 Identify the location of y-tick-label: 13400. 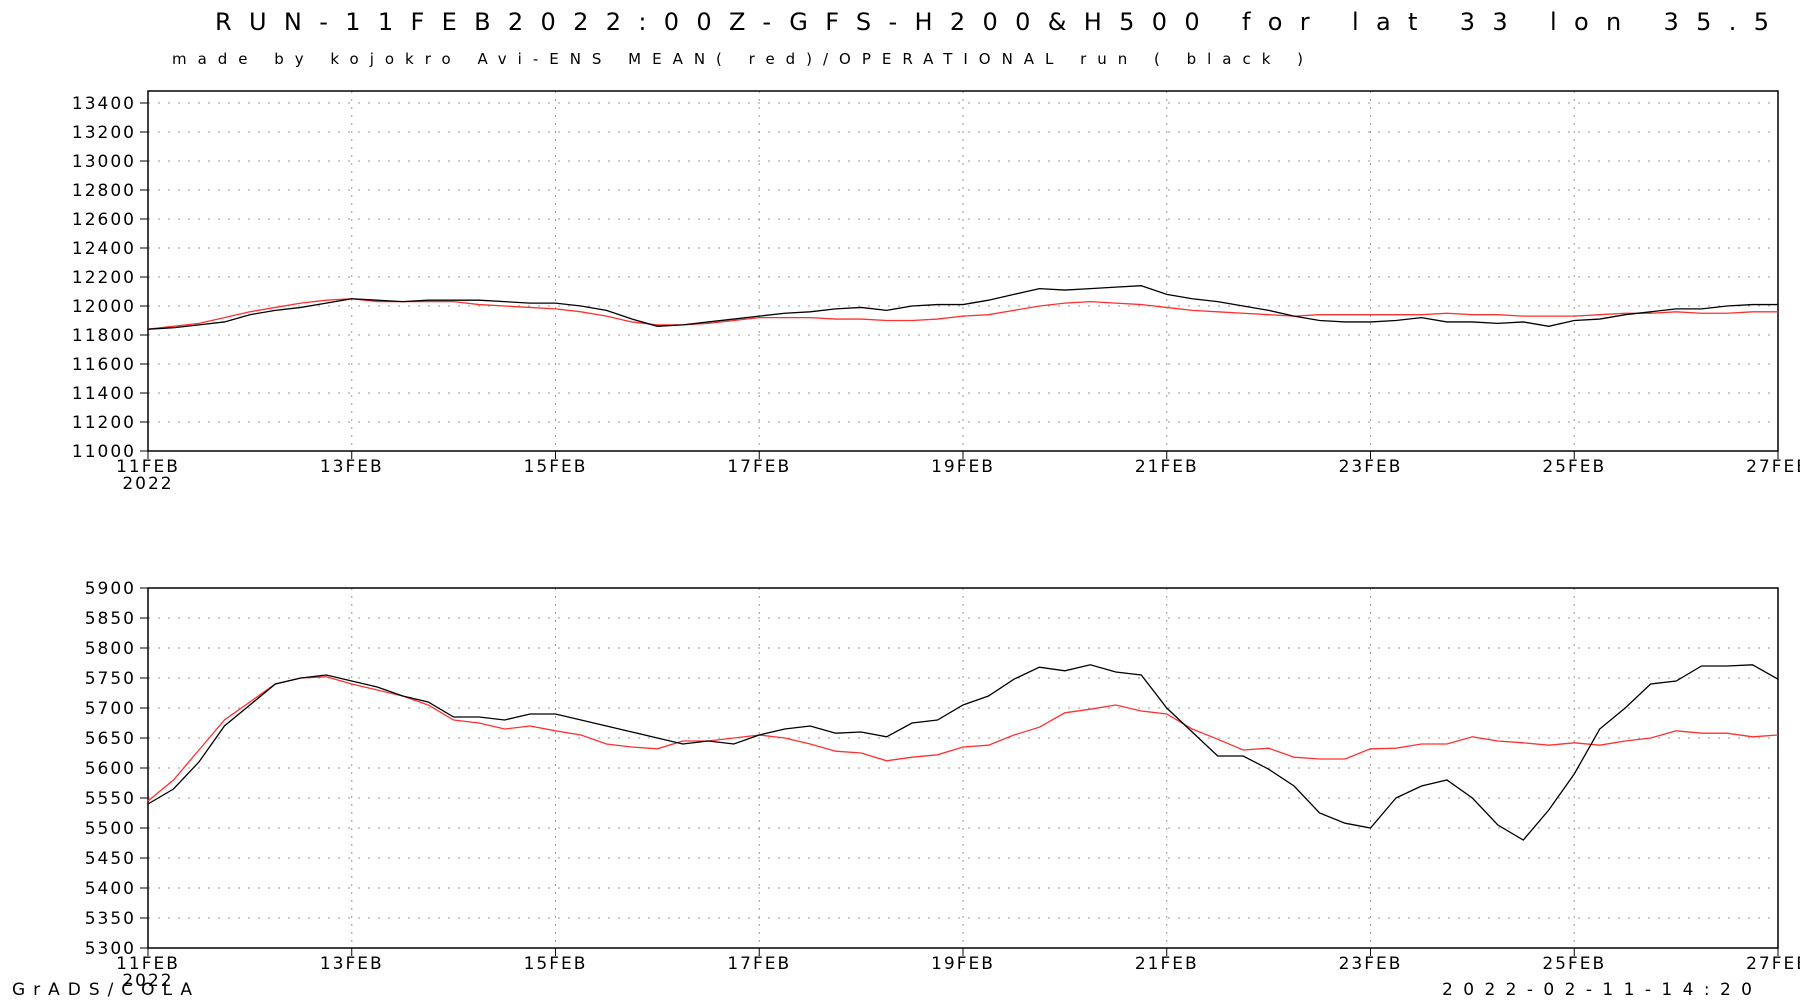
(104, 104).